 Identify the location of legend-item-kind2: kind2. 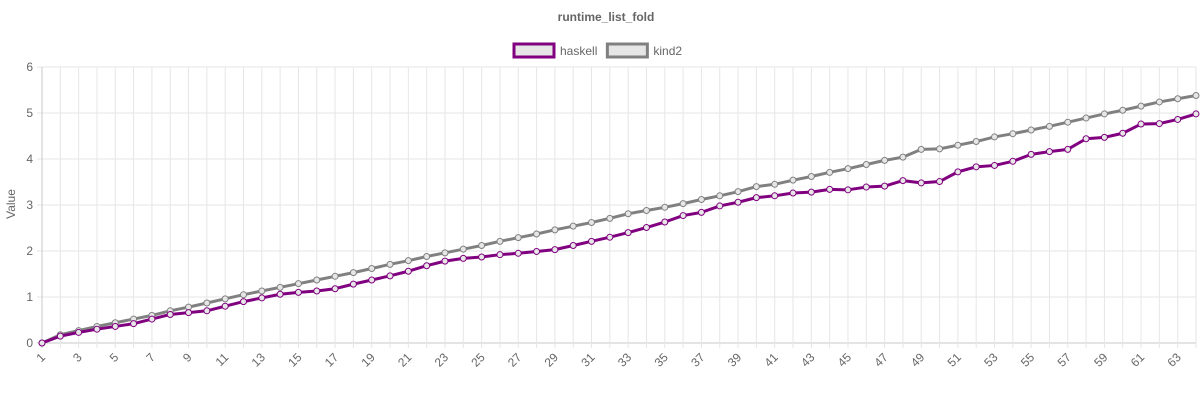
(643, 50).